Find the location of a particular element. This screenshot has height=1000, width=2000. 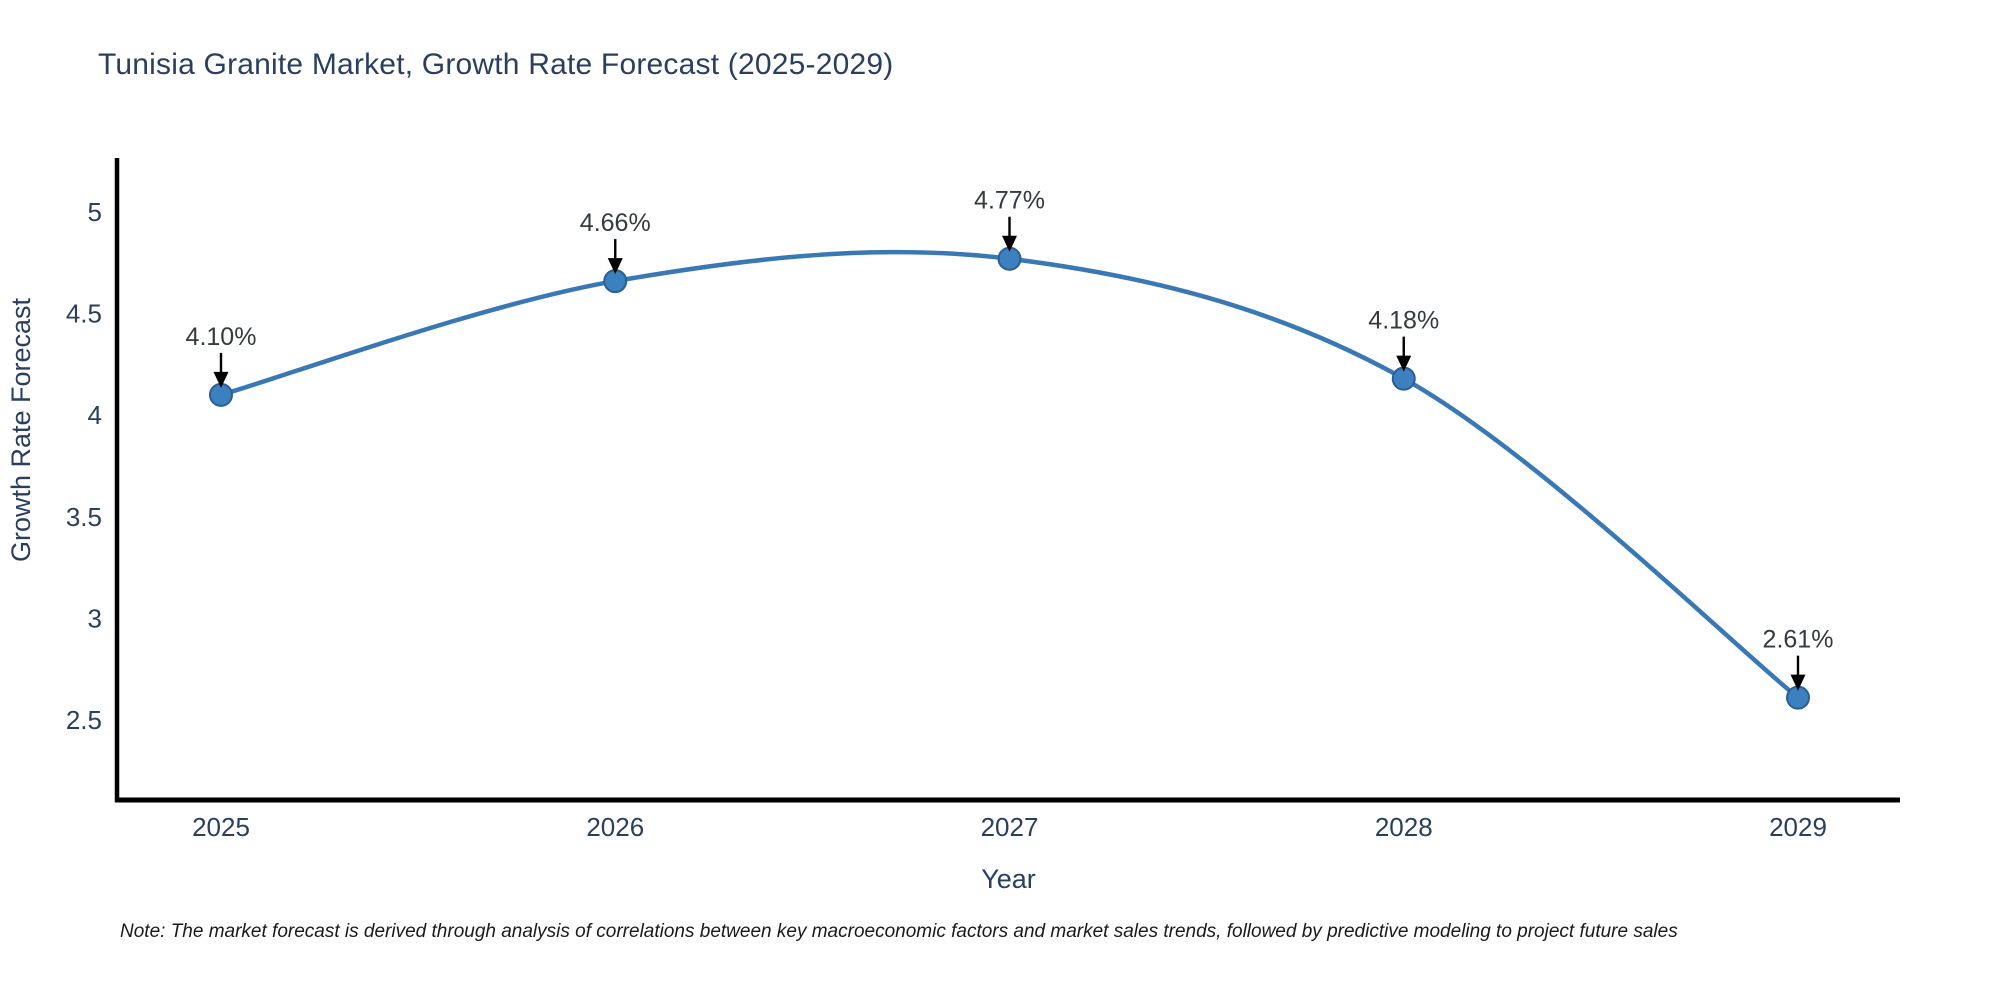

y-axis-tick-label: 4.5 is located at coordinates (84, 314).